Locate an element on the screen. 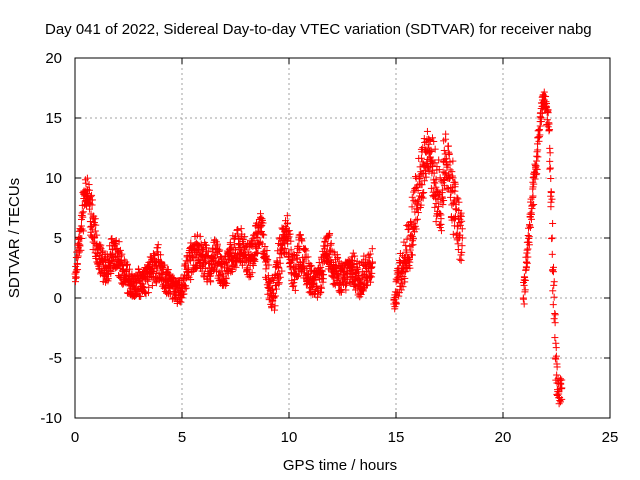  y-tick-label: -5 is located at coordinates (55, 358).